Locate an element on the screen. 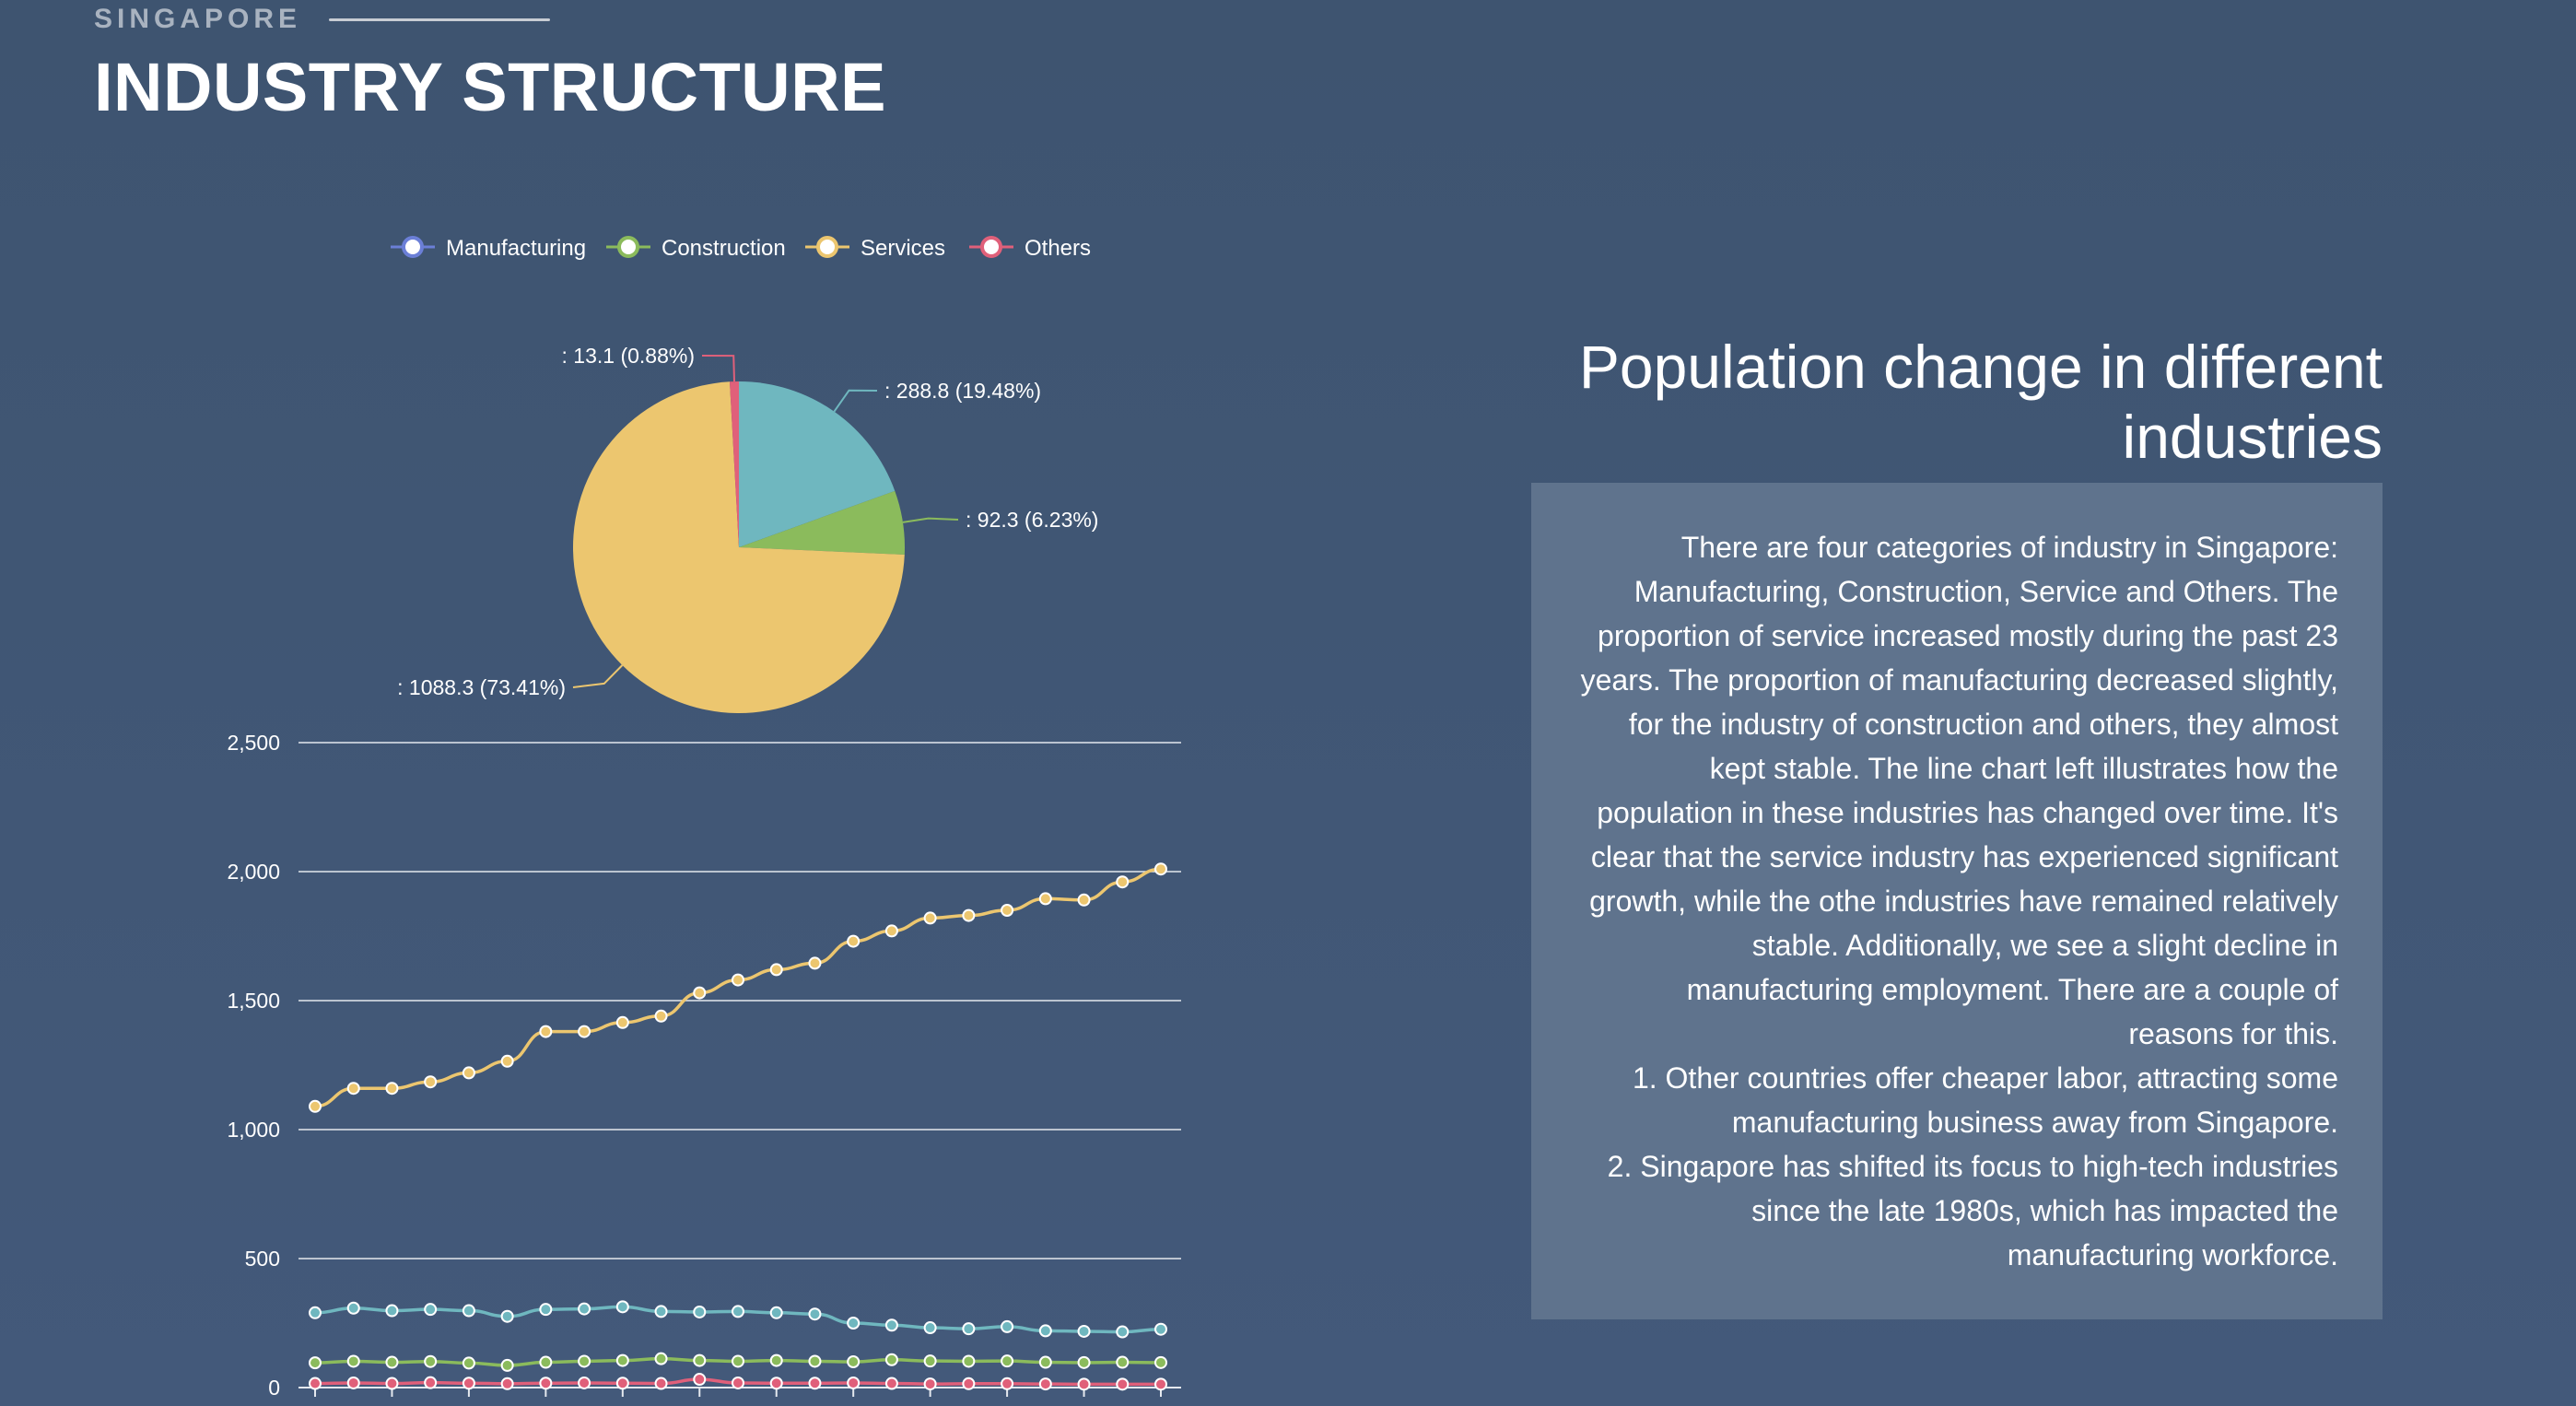  legend-item-manufacturing: Manufacturing is located at coordinates (488, 248).